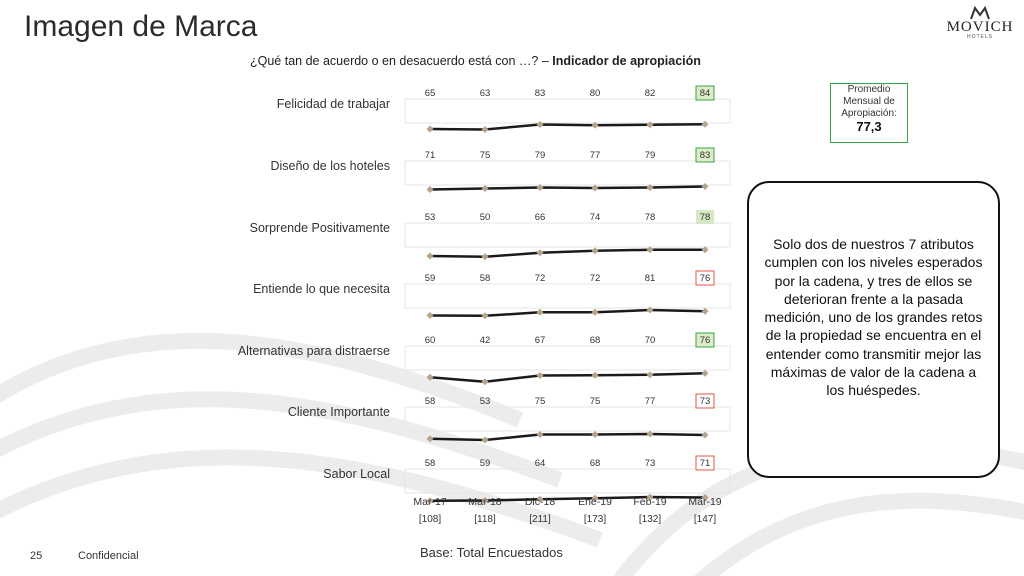 The height and width of the screenshot is (576, 1024). What do you see at coordinates (595, 93) in the screenshot?
I see `data-label: 80` at bounding box center [595, 93].